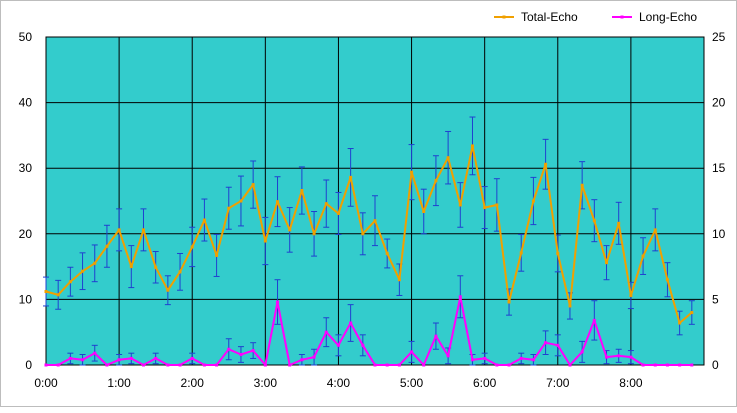 The image size is (737, 413). What do you see at coordinates (26, 234) in the screenshot?
I see `left-tick-label: 20` at bounding box center [26, 234].